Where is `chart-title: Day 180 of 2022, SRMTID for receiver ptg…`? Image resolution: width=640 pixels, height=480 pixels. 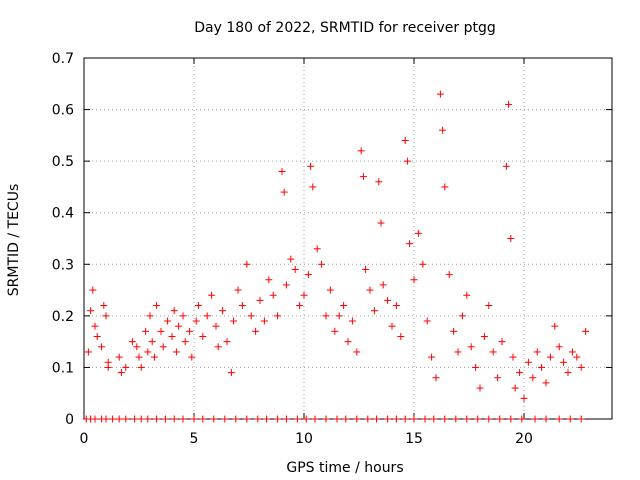
chart-title: Day 180 of 2022, SRMTID for receiver ptg… is located at coordinates (345, 28).